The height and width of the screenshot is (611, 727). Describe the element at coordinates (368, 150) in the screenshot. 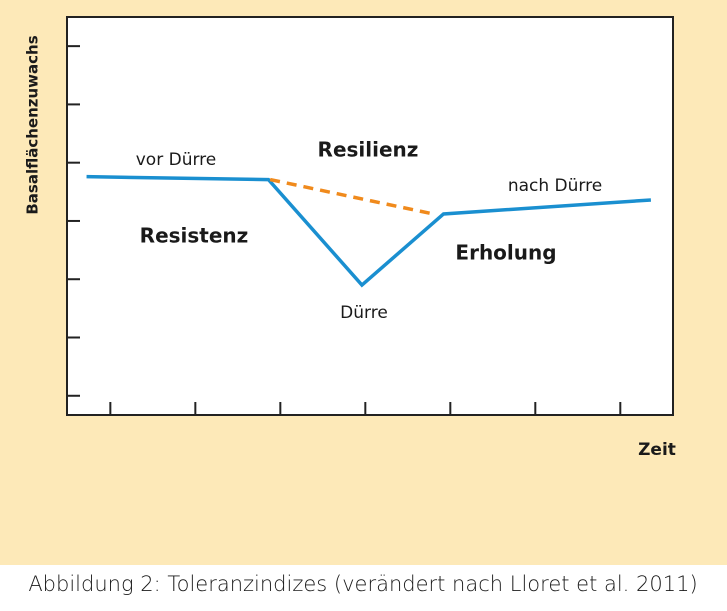

I see `annotation: Resilienz` at that location.